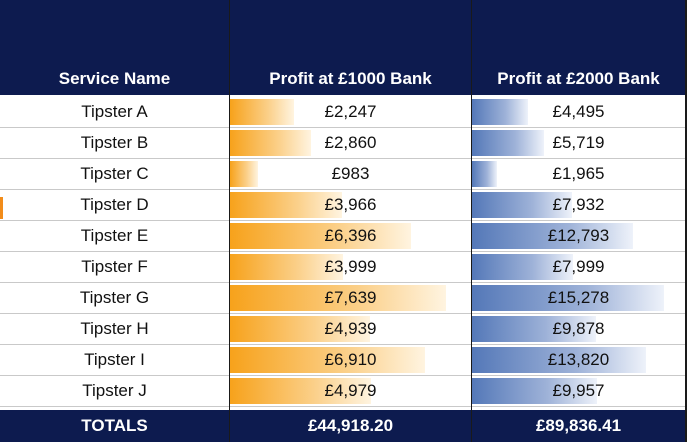 Image resolution: width=687 pixels, height=442 pixels. What do you see at coordinates (578, 328) in the screenshot?
I see `profit-2000-cell: £9,878` at bounding box center [578, 328].